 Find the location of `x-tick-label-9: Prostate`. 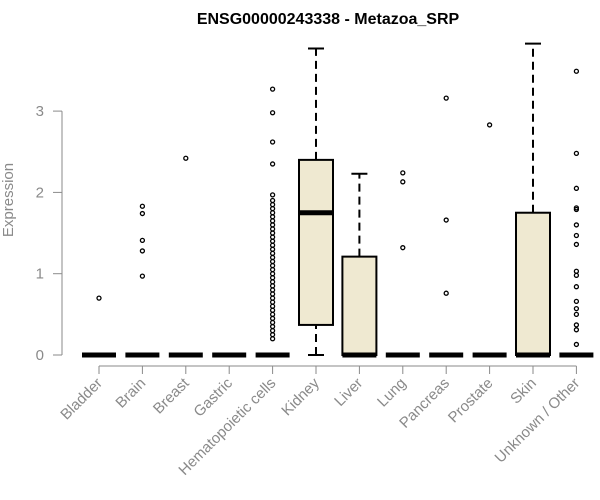

x-tick-label-9: Prostate is located at coordinates (471, 401).